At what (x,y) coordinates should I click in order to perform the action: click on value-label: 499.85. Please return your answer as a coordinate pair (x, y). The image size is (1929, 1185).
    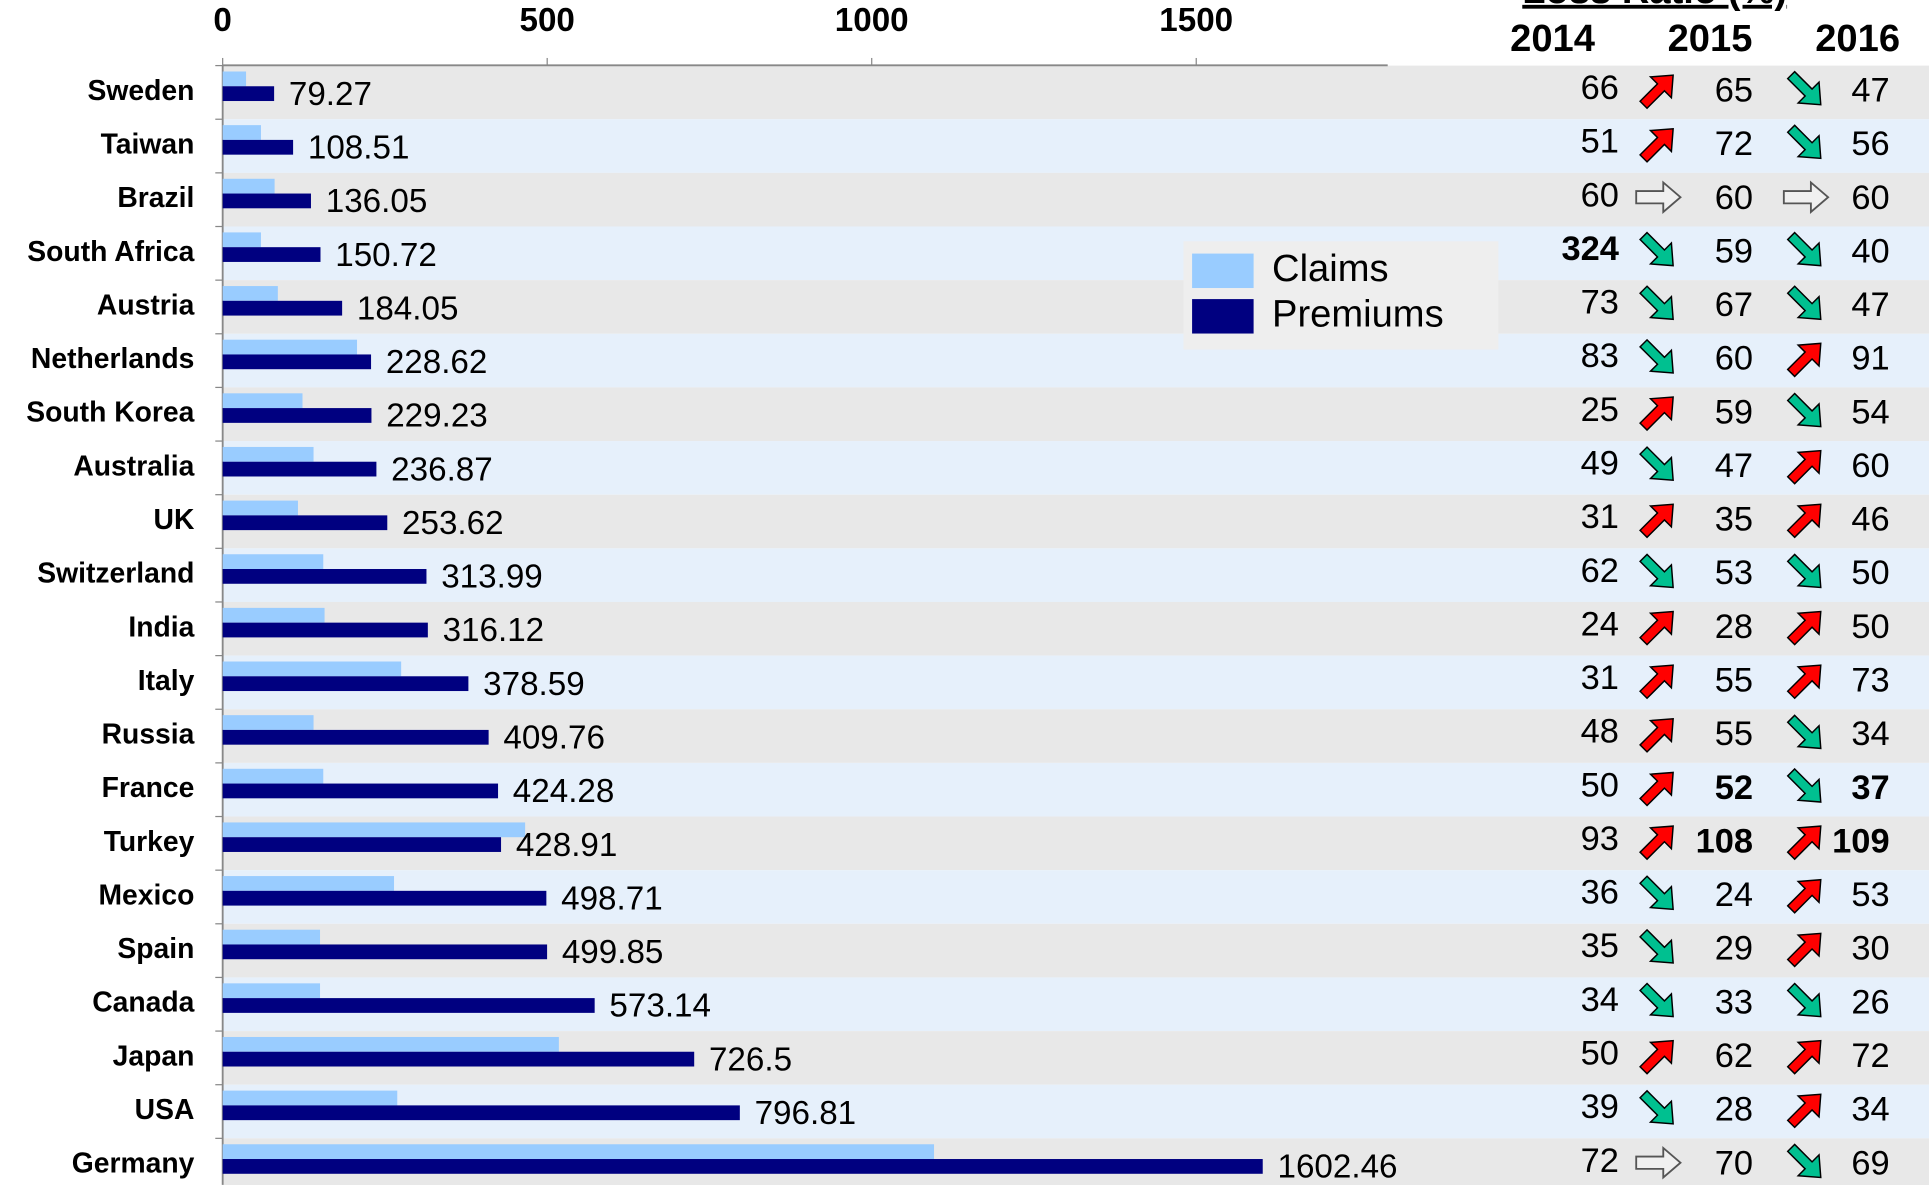
    Looking at the image, I should click on (613, 952).